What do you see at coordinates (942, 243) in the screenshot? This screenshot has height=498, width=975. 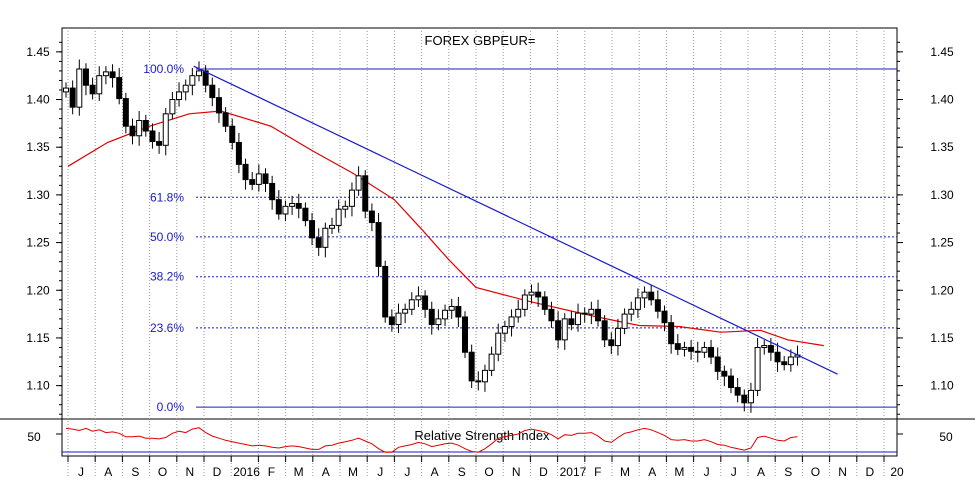 I see `y-tick-label-right: 1.25` at bounding box center [942, 243].